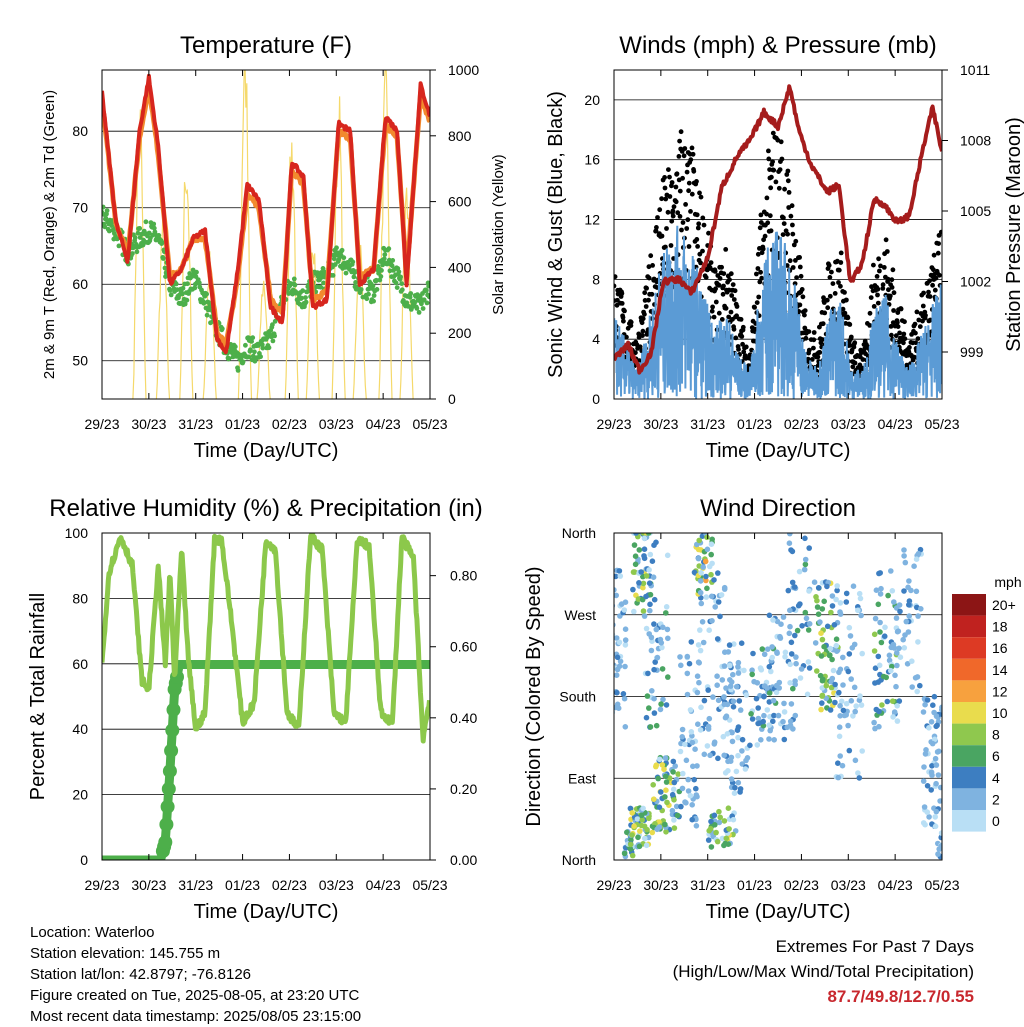  Describe the element at coordinates (80, 131) in the screenshot. I see `y-tick-label: 80` at that location.